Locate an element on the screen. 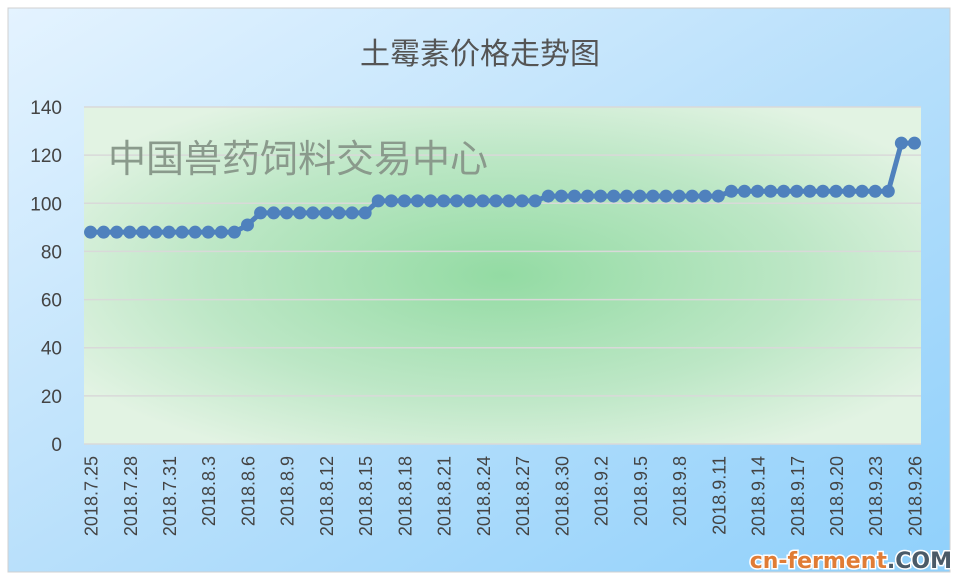  x-tick-label: 2018.8.6 is located at coordinates (248, 491).